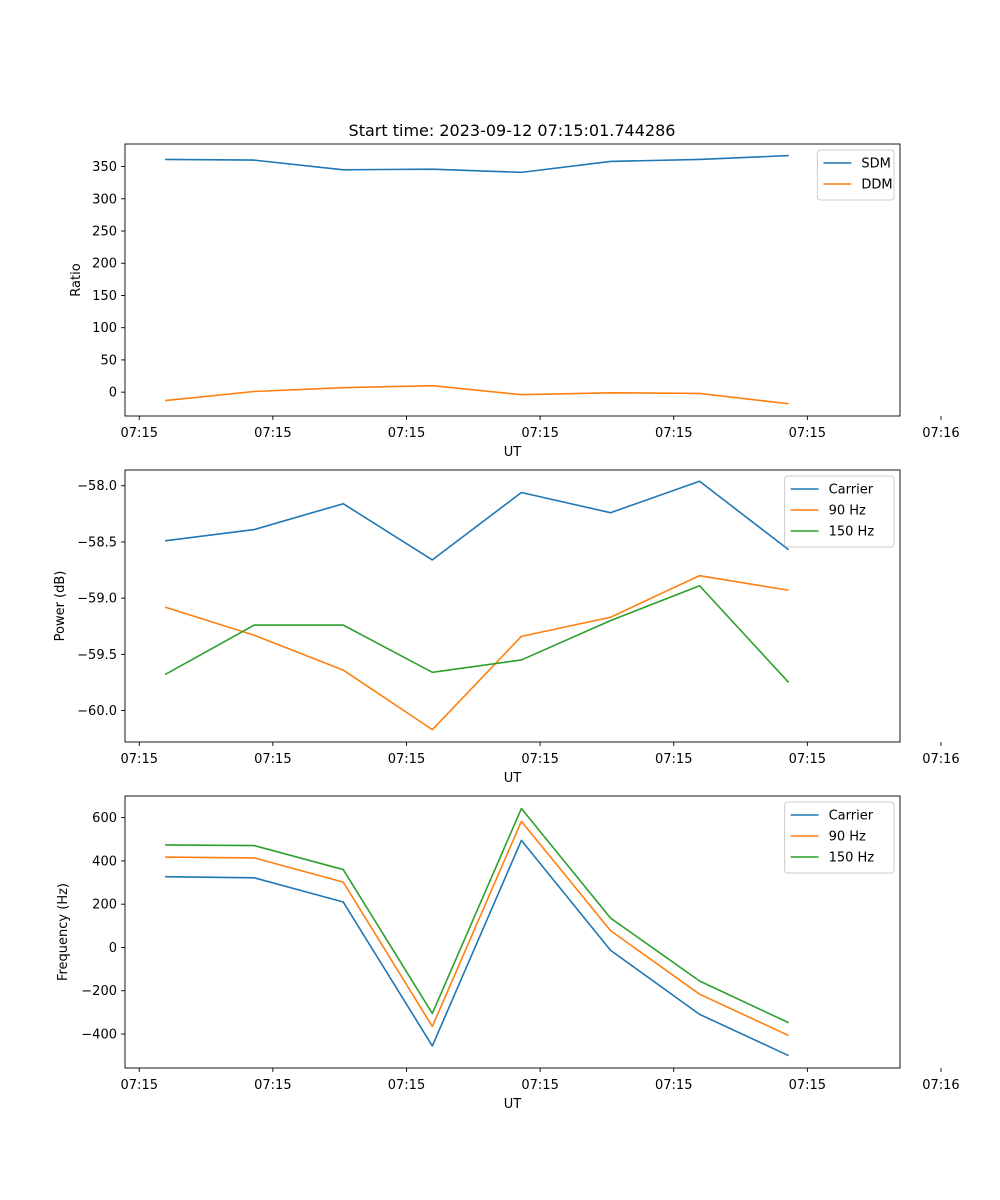 The image size is (1000, 1200). What do you see at coordinates (104, 296) in the screenshot?
I see `y-tick-label: 150` at bounding box center [104, 296].